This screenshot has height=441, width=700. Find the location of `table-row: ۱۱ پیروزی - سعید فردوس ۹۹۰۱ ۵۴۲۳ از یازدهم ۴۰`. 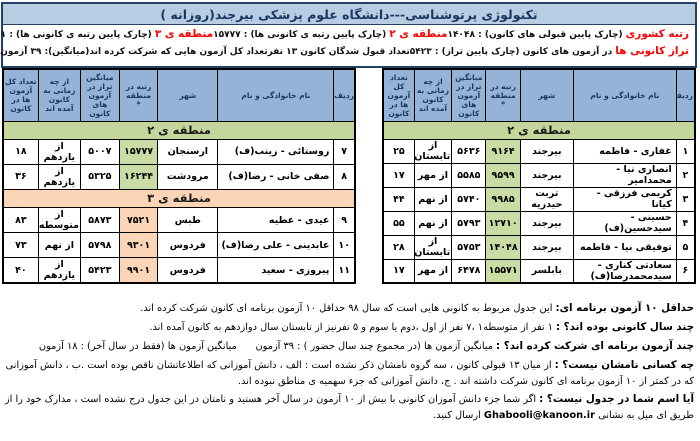

table-row: ۱۱ پیروزی - سعید فردوس ۹۹۰۱ ۵۴۲۳ از یازدهم ۴۰ is located at coordinates (180, 270).